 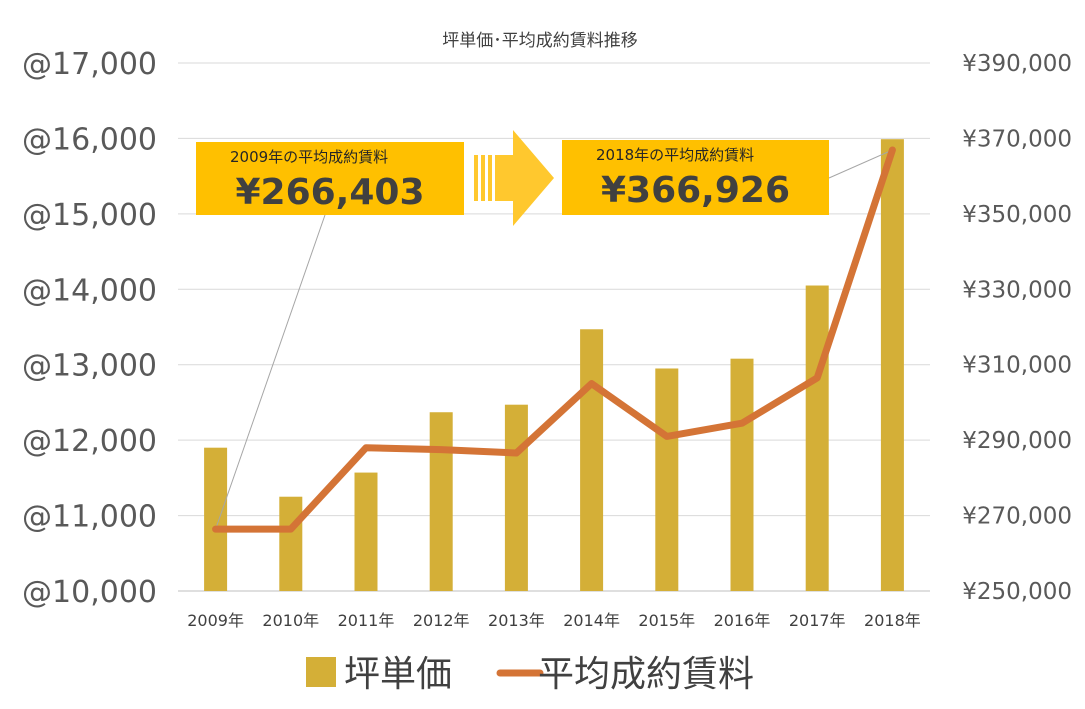 What do you see at coordinates (366, 620) in the screenshot?
I see `x-tick-label: 2011年` at bounding box center [366, 620].